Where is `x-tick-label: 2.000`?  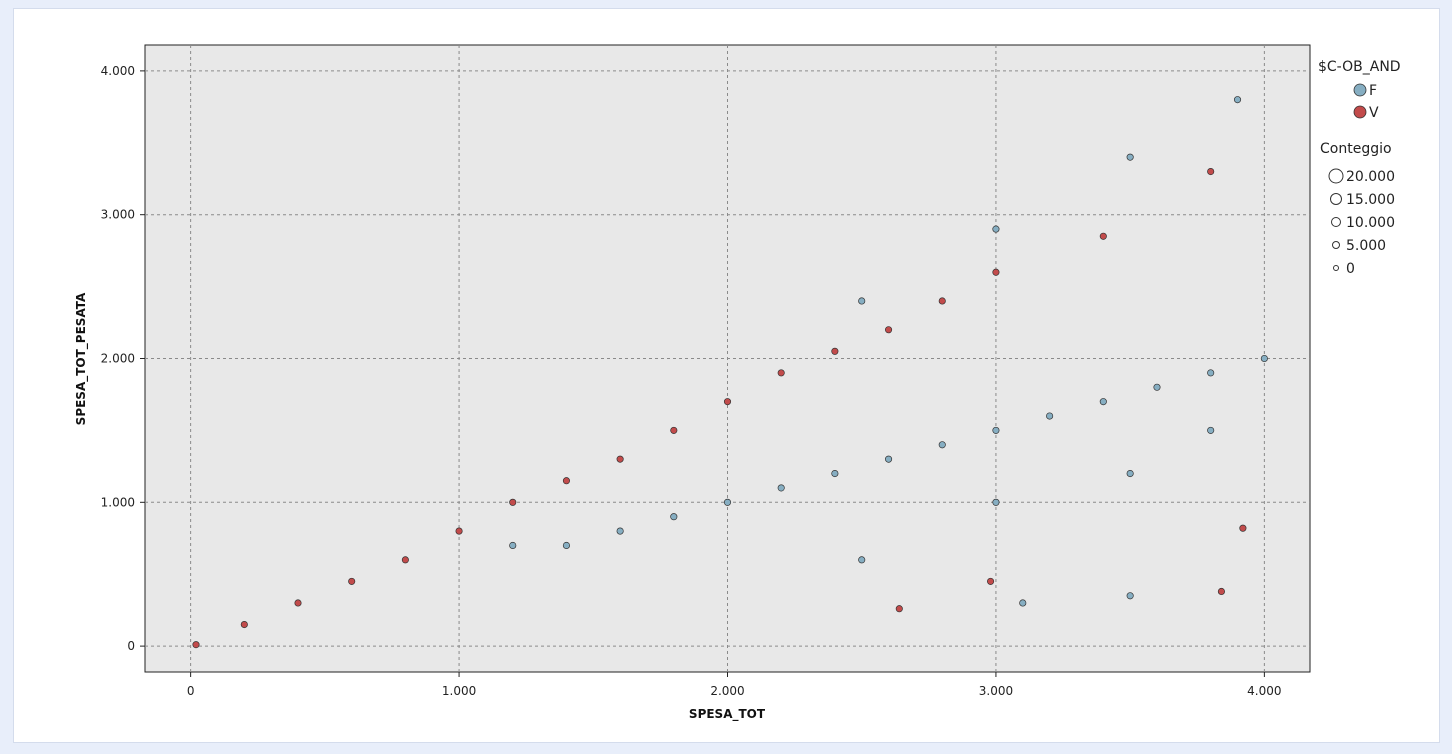 x-tick-label: 2.000 is located at coordinates (727, 691).